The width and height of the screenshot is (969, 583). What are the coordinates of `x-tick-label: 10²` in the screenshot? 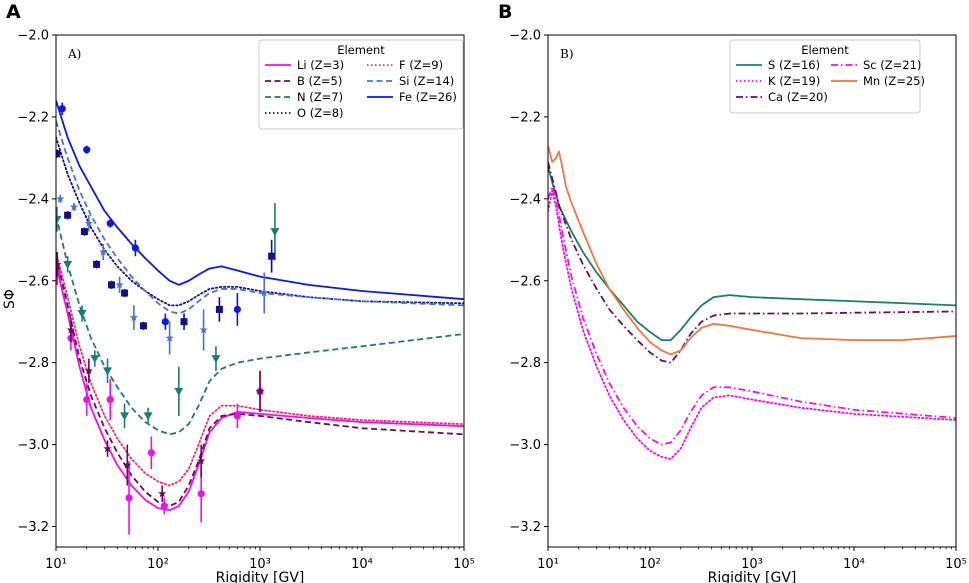 It's located at (158, 564).